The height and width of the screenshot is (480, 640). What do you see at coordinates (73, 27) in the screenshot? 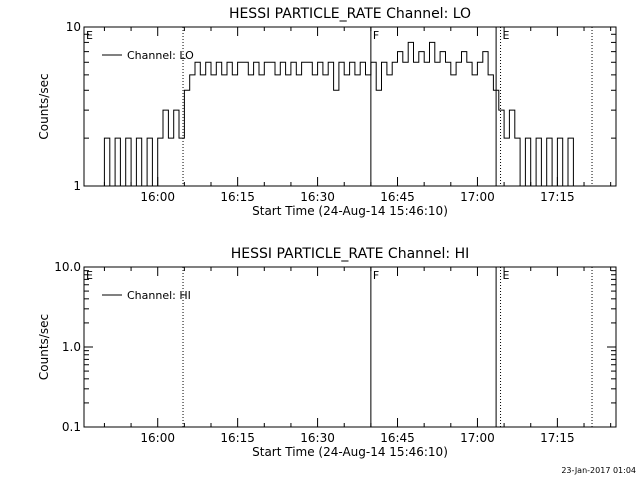
I see `y-tick-label: 10` at bounding box center [73, 27].